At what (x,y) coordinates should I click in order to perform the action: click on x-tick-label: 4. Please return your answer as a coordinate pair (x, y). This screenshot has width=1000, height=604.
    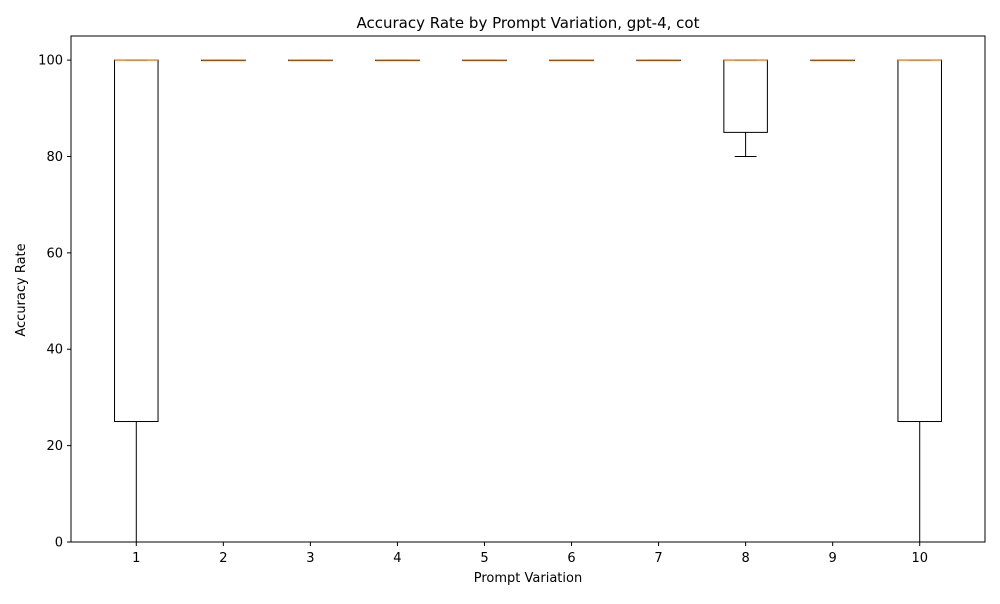
    Looking at the image, I should click on (397, 558).